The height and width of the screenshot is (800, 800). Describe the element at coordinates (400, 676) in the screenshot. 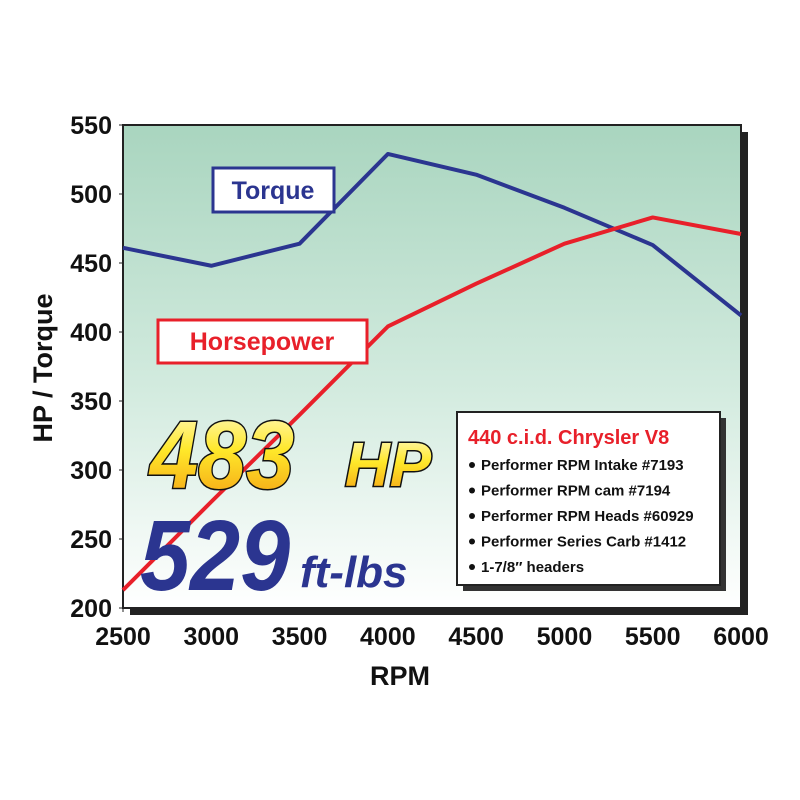

I see `x-axis-label: RPM` at that location.